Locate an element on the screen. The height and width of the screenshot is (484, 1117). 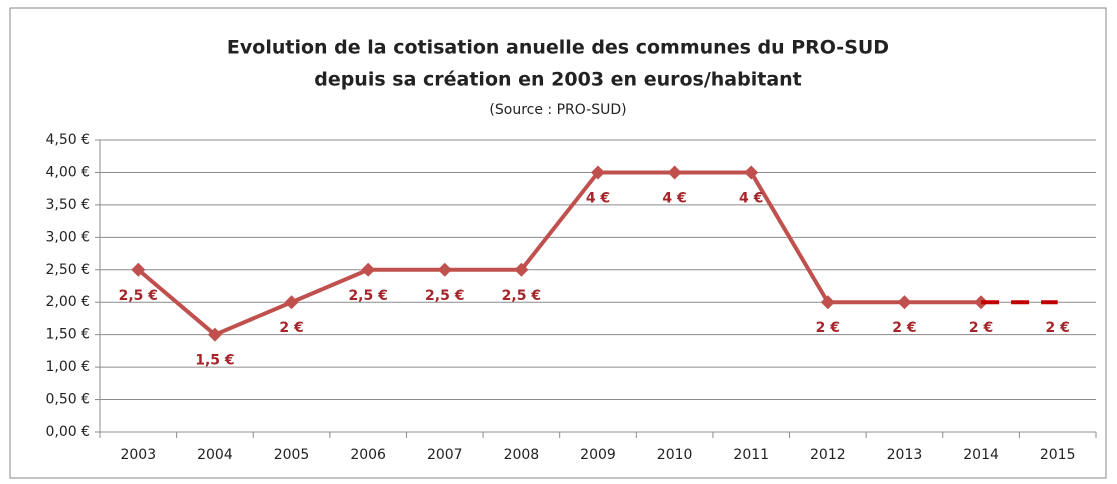
y-tick-label: 2,50 € is located at coordinates (67, 270).